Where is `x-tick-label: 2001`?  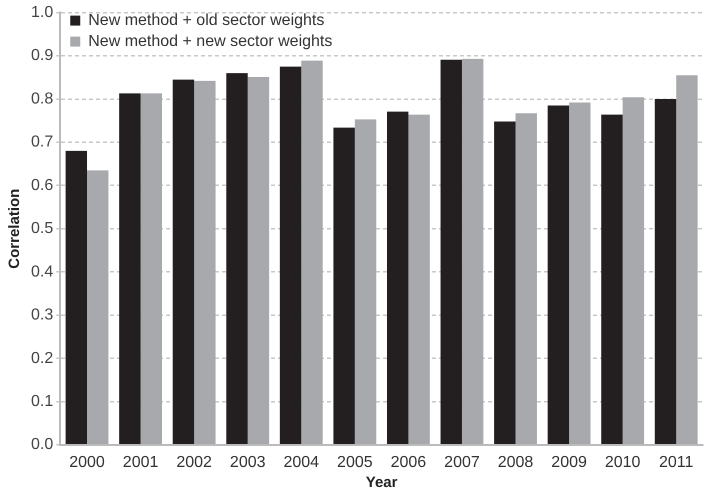 x-tick-label: 2001 is located at coordinates (140, 462).